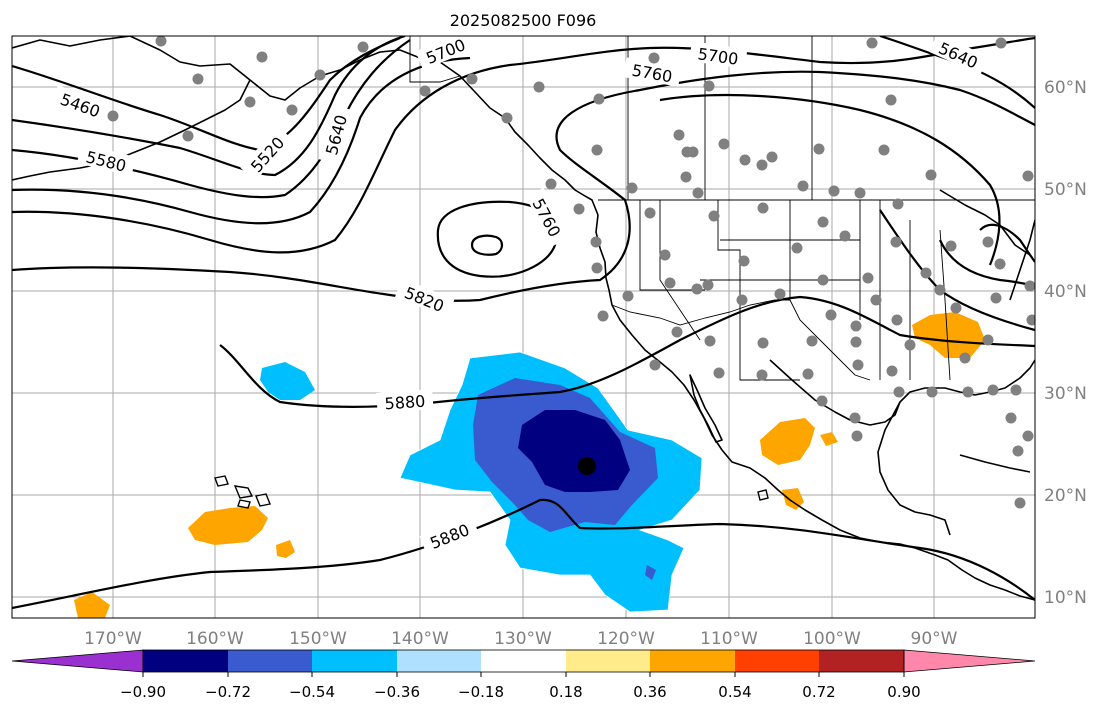 The image size is (1105, 712). I want to click on colorbar-tick-label: 0.54, so click(734, 692).